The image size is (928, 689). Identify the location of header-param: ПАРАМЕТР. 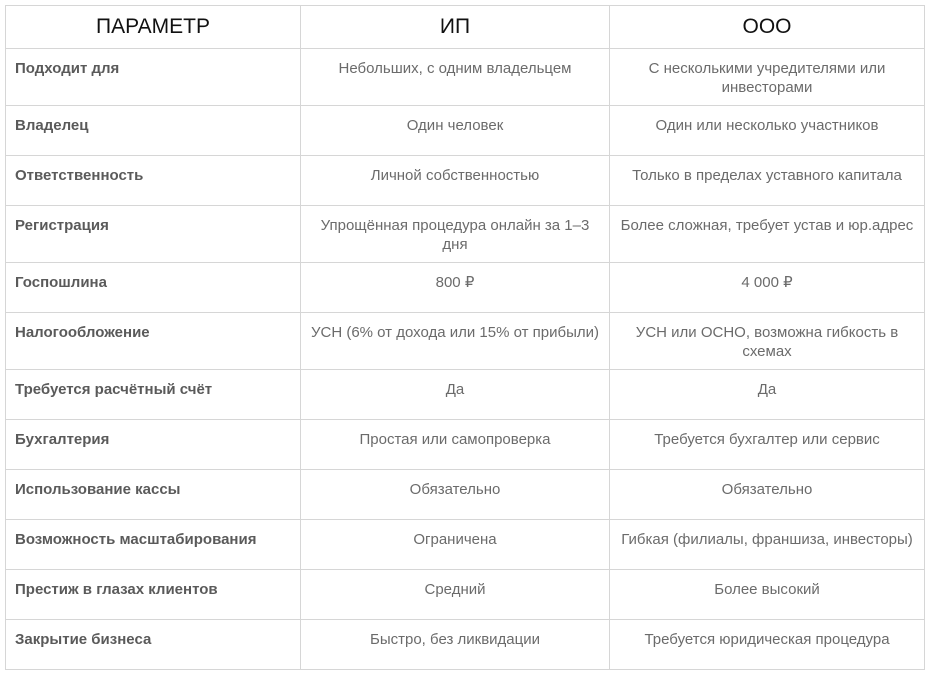
(153, 27).